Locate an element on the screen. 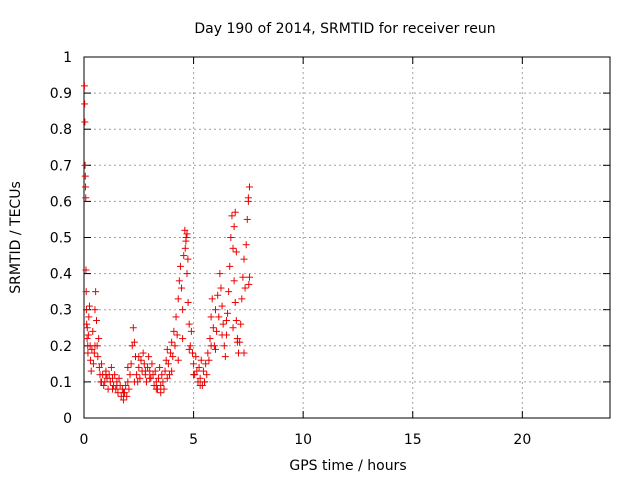 This screenshot has width=640, height=480. y-tick-label: 0.7 is located at coordinates (61, 166).